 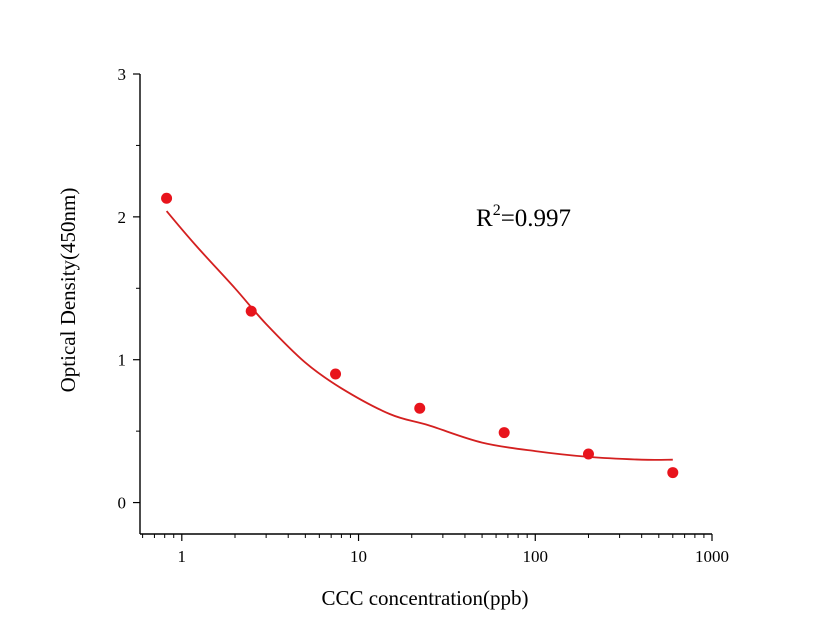 What do you see at coordinates (122, 503) in the screenshot?
I see `y-tick-label: 0` at bounding box center [122, 503].